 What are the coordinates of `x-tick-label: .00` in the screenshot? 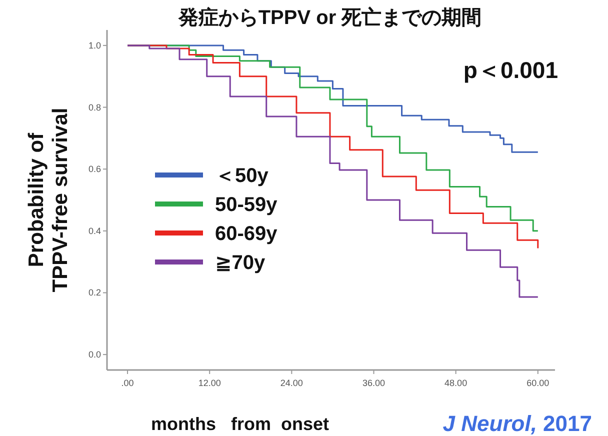 It's located at (127, 383).